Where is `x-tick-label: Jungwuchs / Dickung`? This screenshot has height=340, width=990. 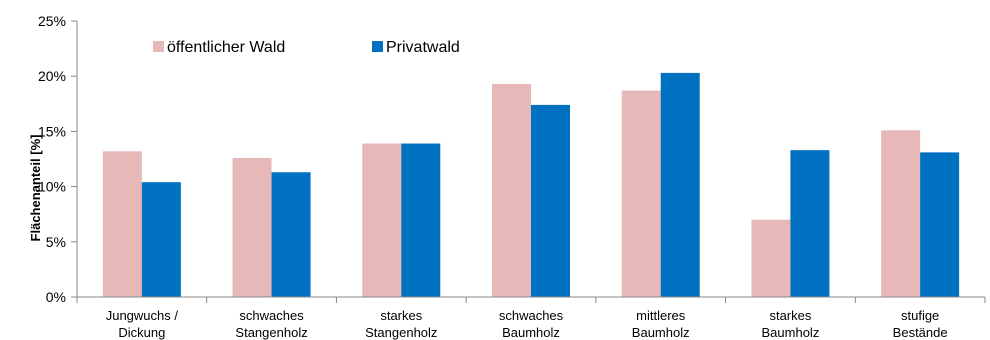
x-tick-label: Jungwuchs / Dickung is located at coordinates (142, 324).